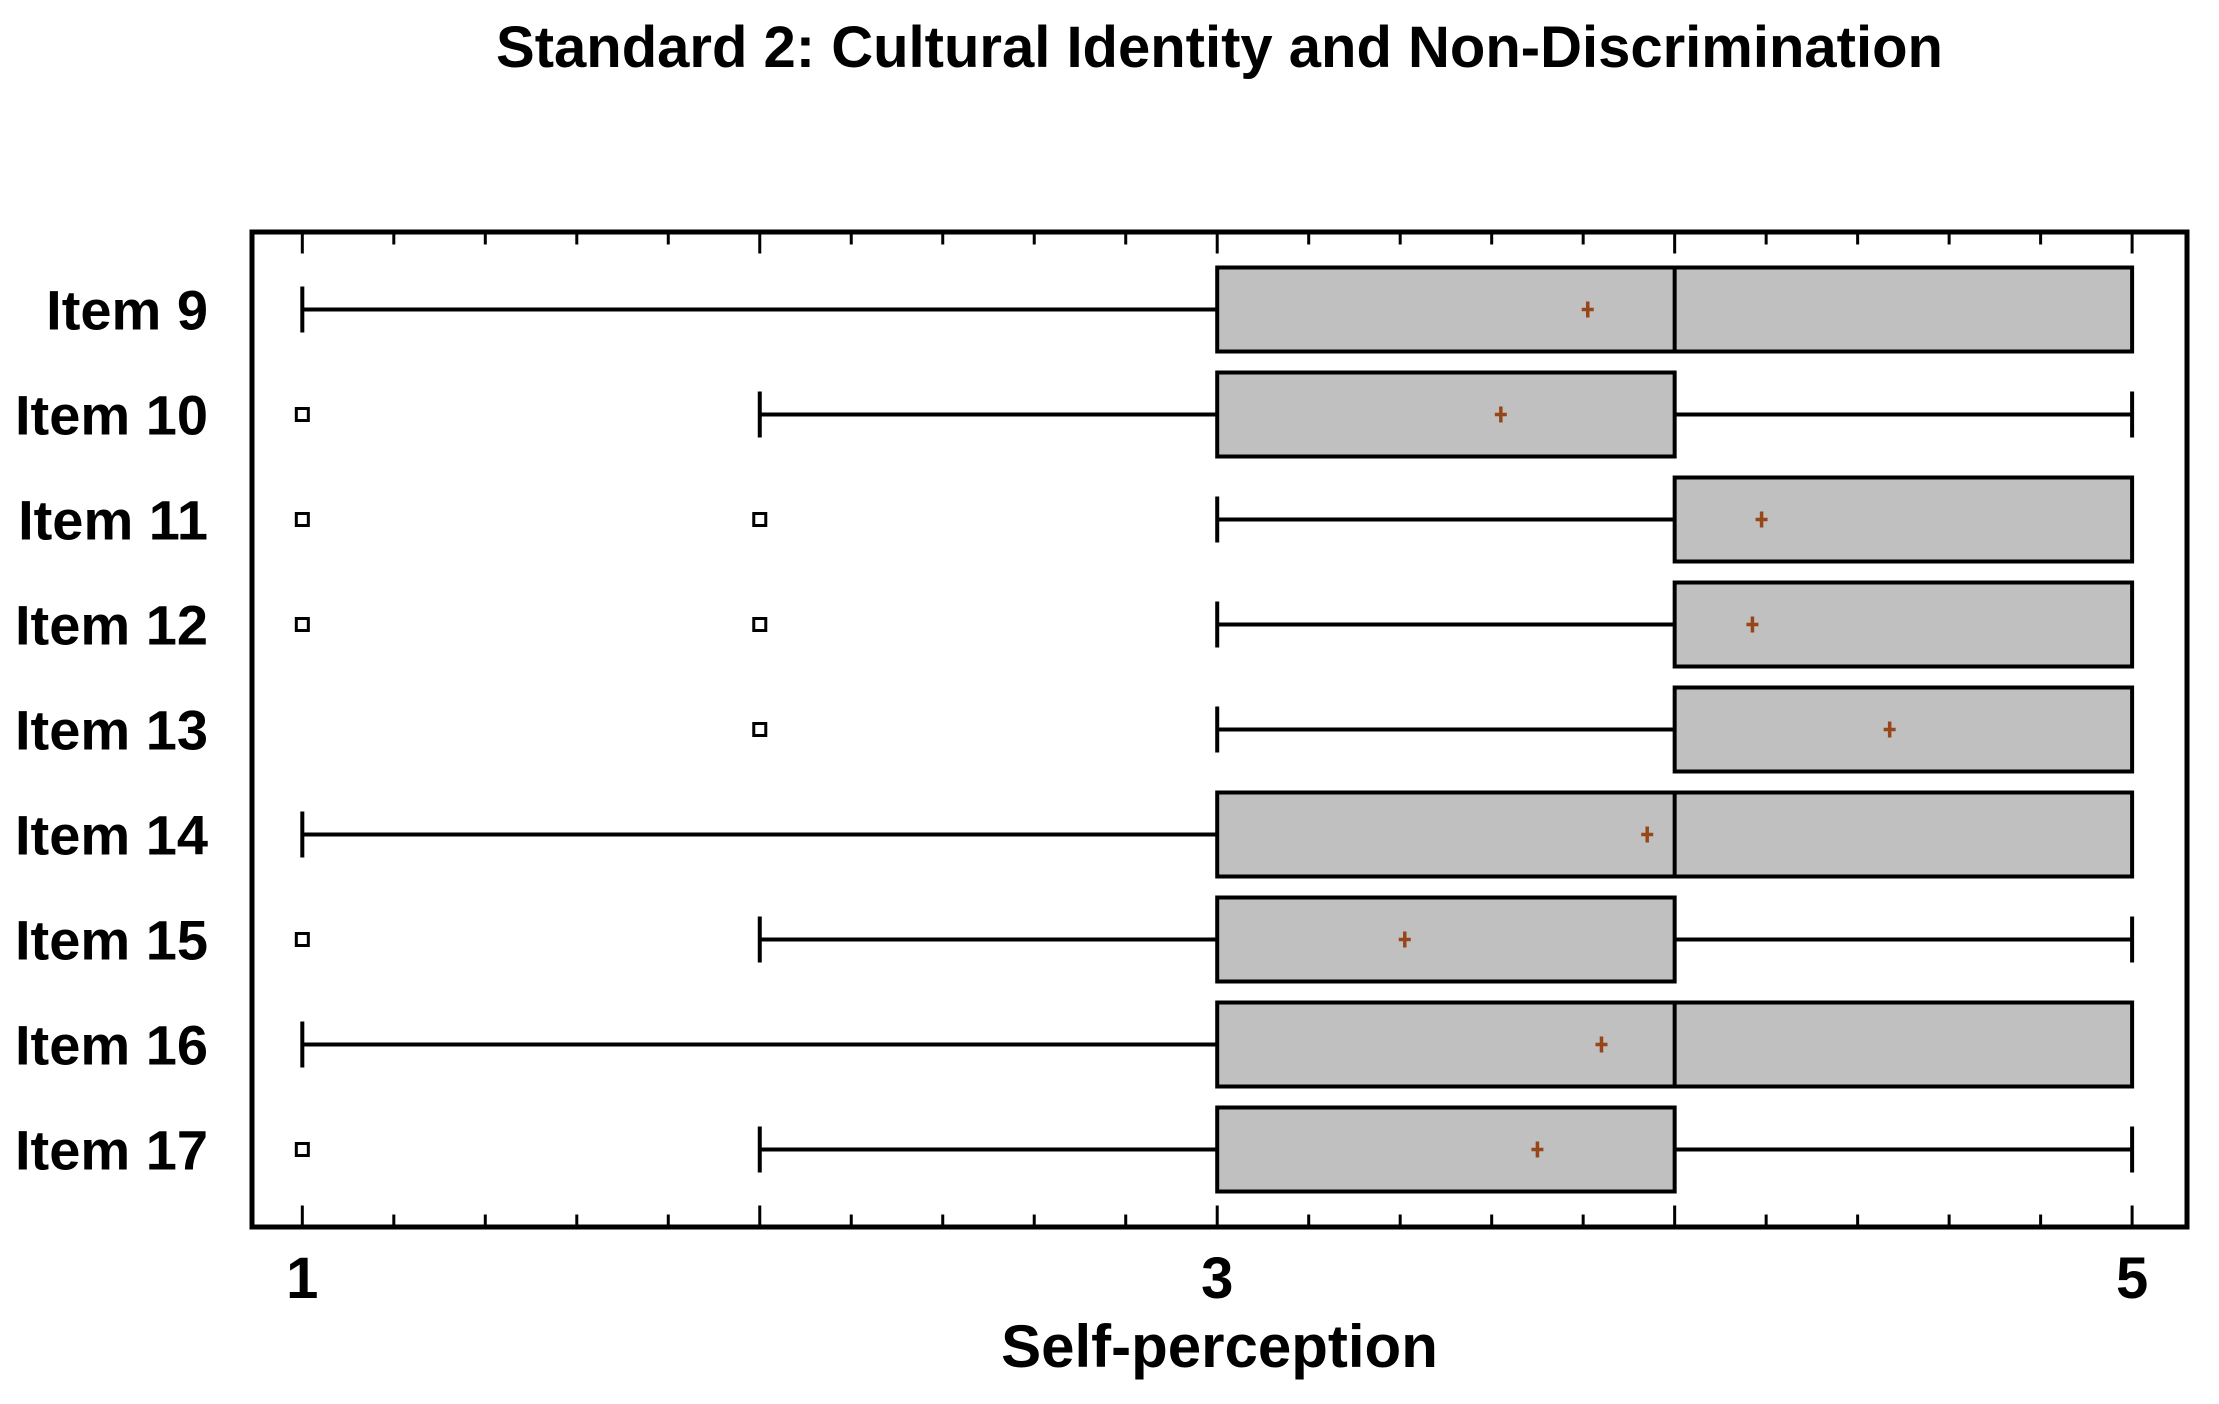  What do you see at coordinates (111, 625) in the screenshot?
I see `y-category-label: Item 12` at bounding box center [111, 625].